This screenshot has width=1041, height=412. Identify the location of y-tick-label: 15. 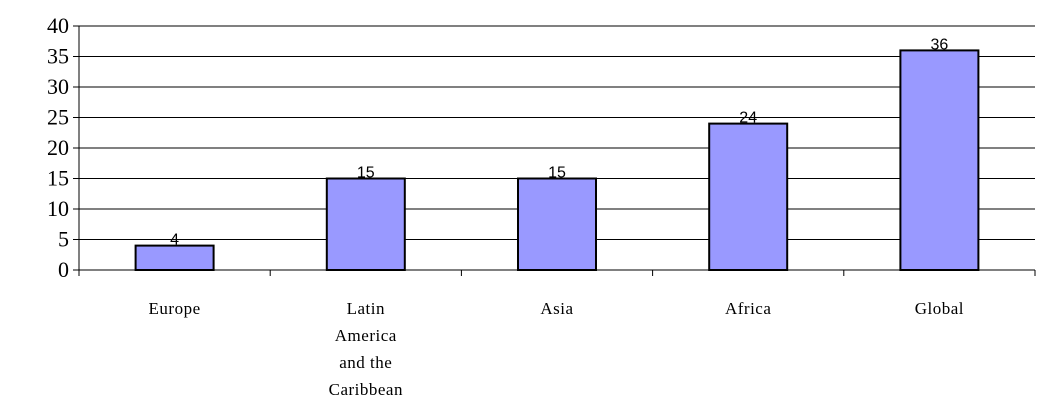
(58, 178).